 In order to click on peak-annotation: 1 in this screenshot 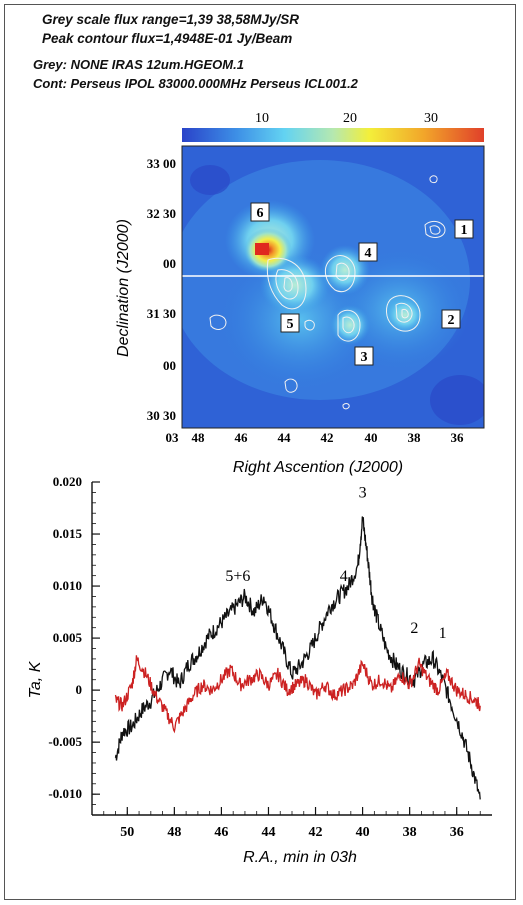, I will do `click(443, 633)`.